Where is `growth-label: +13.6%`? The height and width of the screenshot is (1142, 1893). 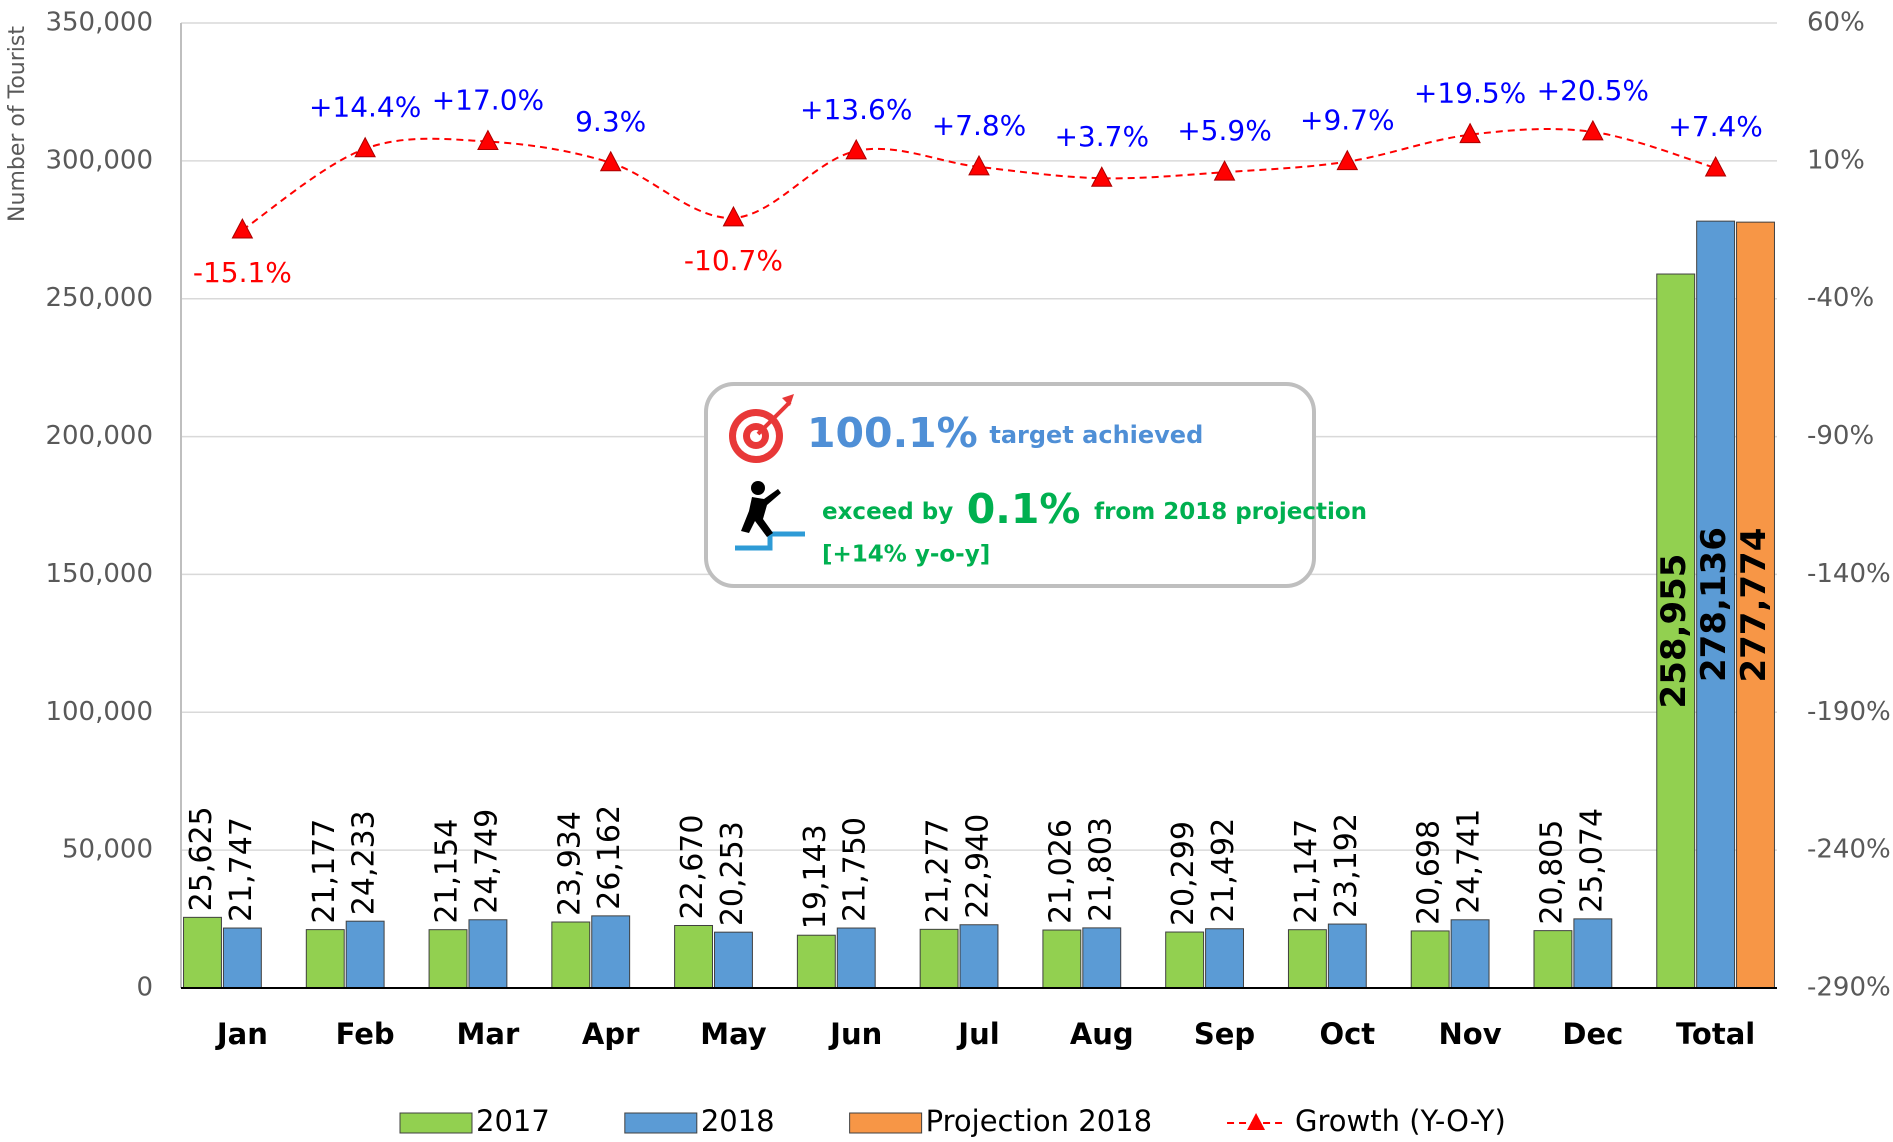 growth-label: +13.6% is located at coordinates (856, 109).